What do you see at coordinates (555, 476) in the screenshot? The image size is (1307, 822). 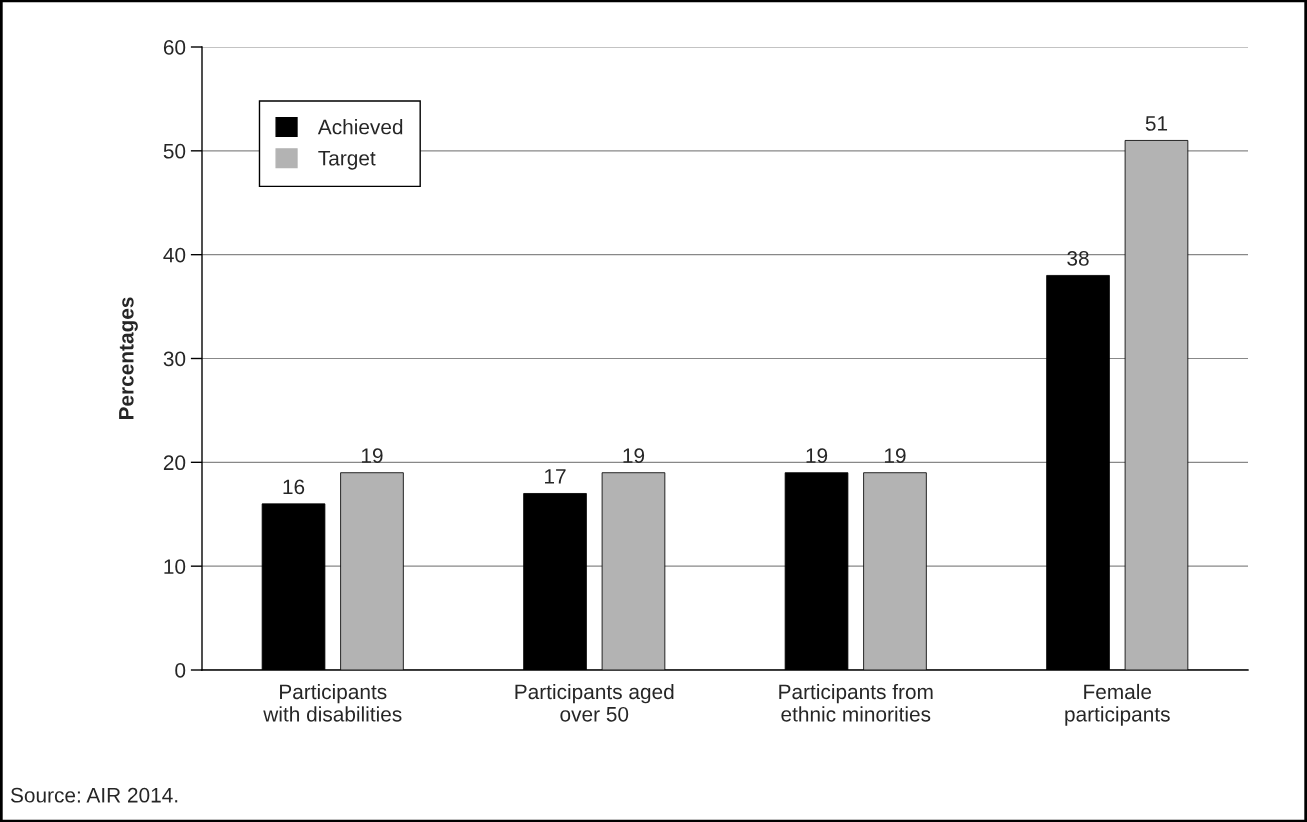 I see `data-label: 17` at bounding box center [555, 476].